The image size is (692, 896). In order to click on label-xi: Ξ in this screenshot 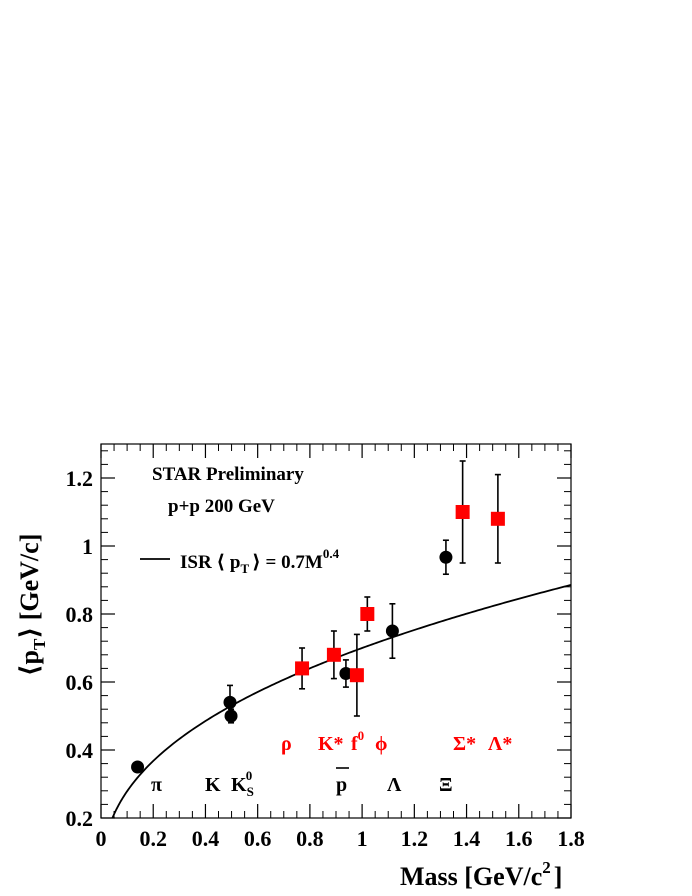, I will do `click(446, 785)`.